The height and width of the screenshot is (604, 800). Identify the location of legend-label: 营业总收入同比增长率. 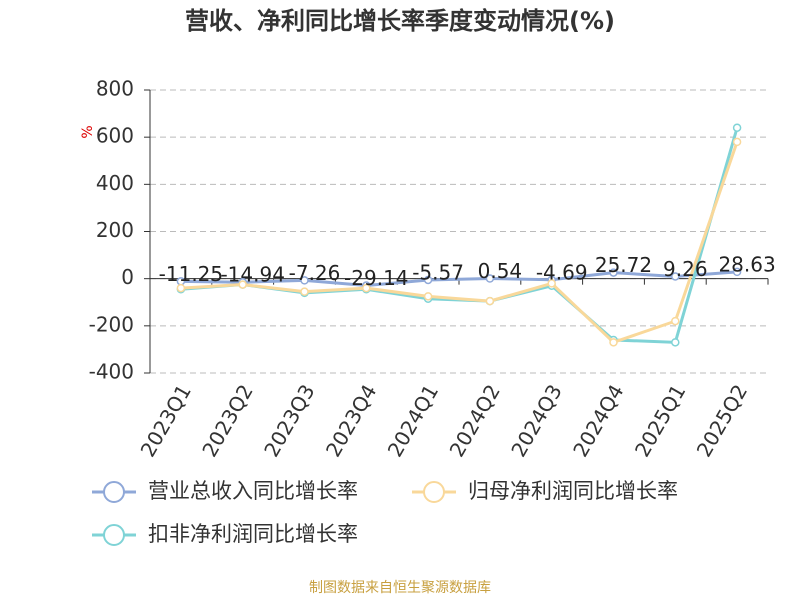
(253, 491).